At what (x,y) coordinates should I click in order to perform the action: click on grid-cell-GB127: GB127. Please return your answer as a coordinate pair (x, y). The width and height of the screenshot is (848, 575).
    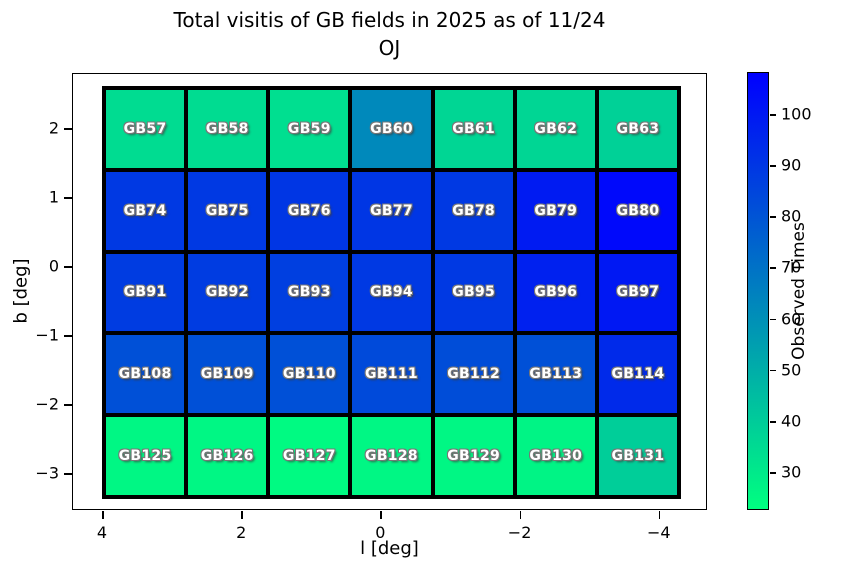
    Looking at the image, I should click on (309, 456).